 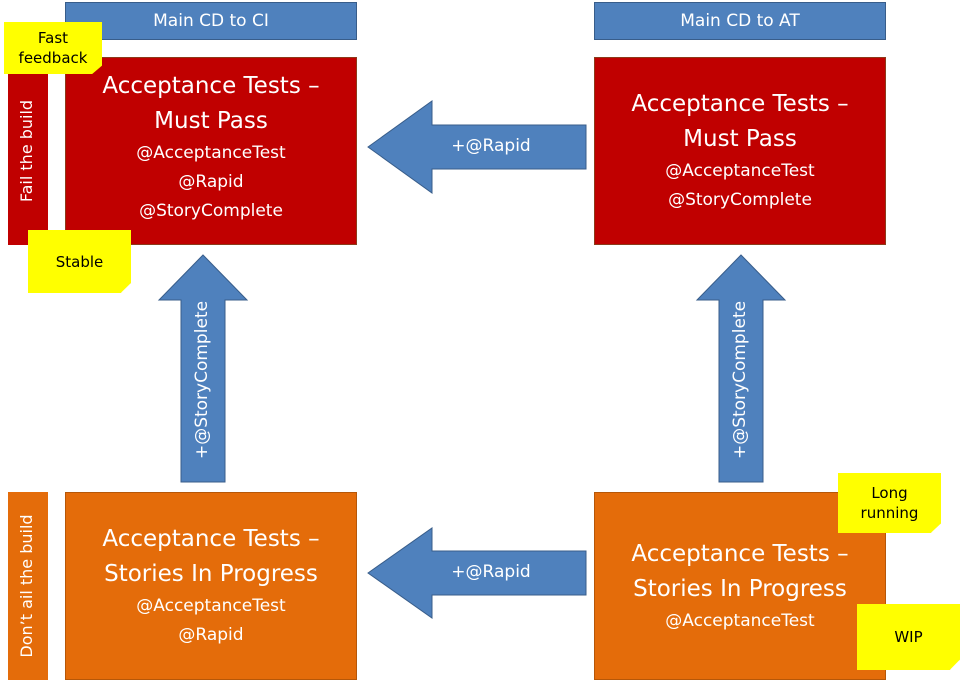 What do you see at coordinates (202, 380) in the screenshot?
I see `arrow-label-left-vertical: +@StoryComplete` at bounding box center [202, 380].